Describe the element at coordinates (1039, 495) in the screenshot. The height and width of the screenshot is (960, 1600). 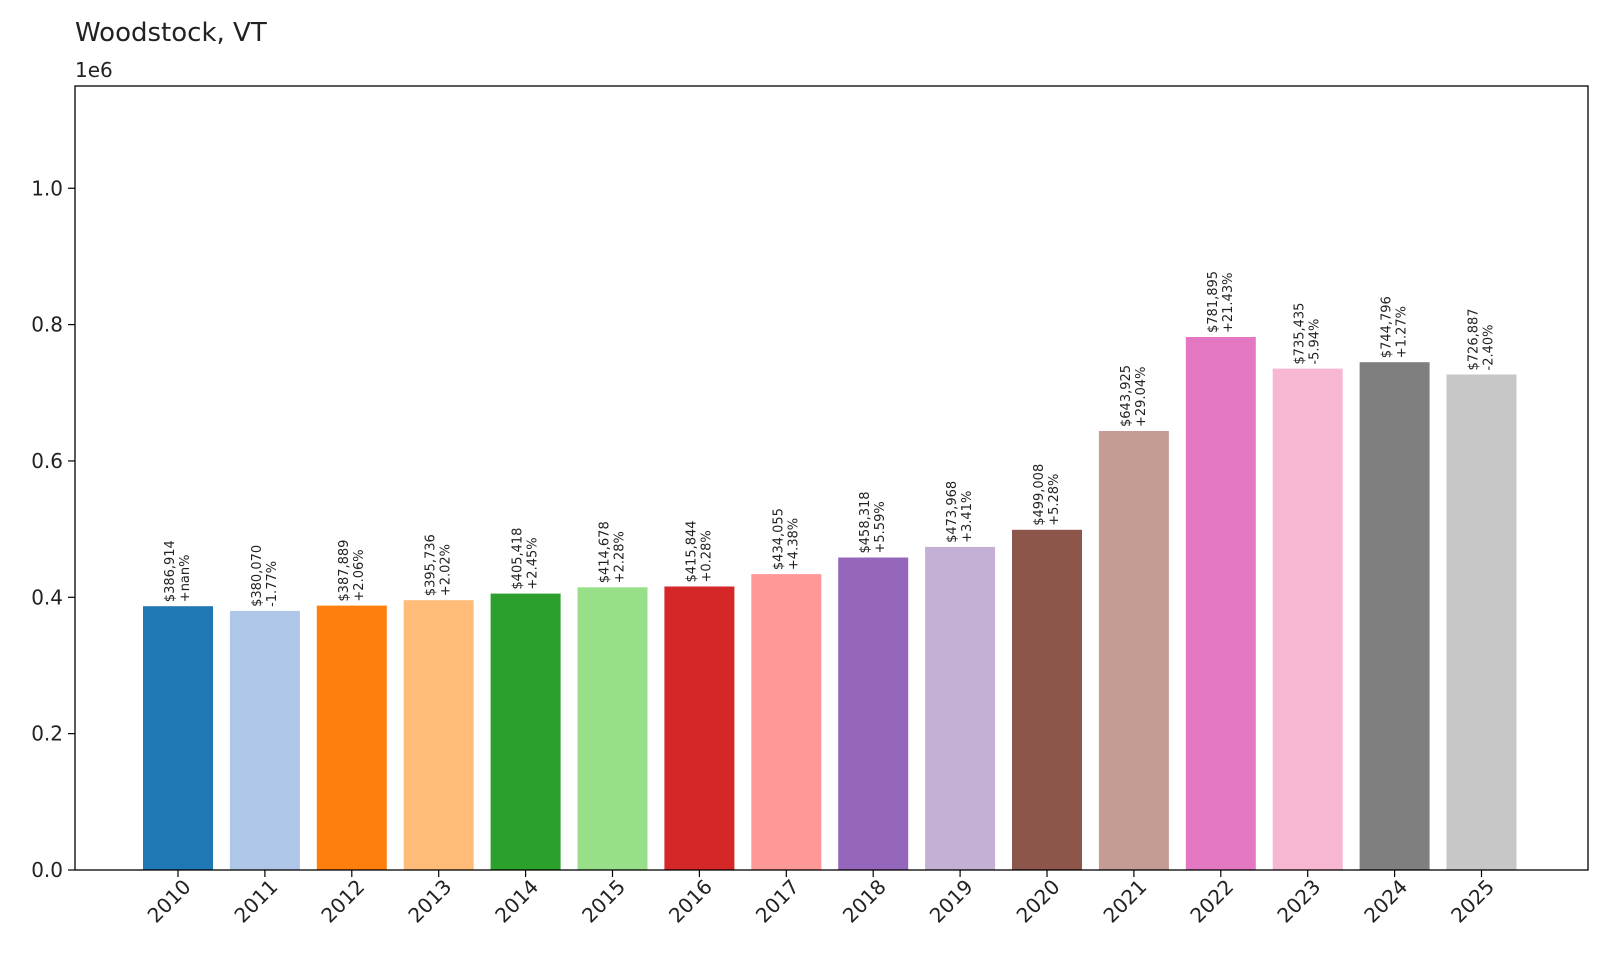
I see `value-label-2020: $499,008` at that location.